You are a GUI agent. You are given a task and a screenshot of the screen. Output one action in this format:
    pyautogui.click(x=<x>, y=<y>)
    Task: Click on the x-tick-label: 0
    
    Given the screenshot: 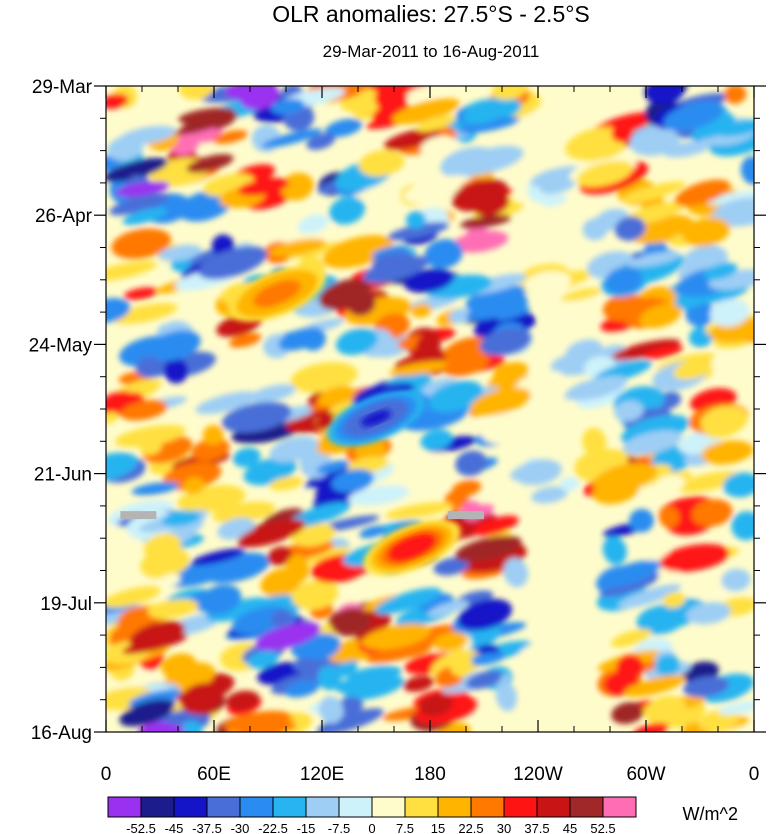 What is the action you would take?
    pyautogui.click(x=106, y=774)
    